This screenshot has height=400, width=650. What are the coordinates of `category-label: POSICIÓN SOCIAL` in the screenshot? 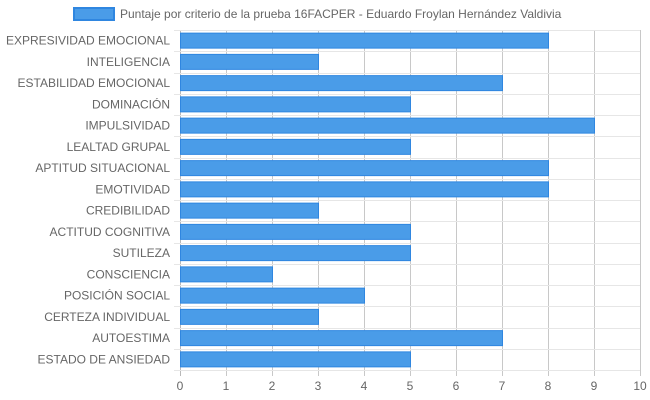 It's located at (117, 295).